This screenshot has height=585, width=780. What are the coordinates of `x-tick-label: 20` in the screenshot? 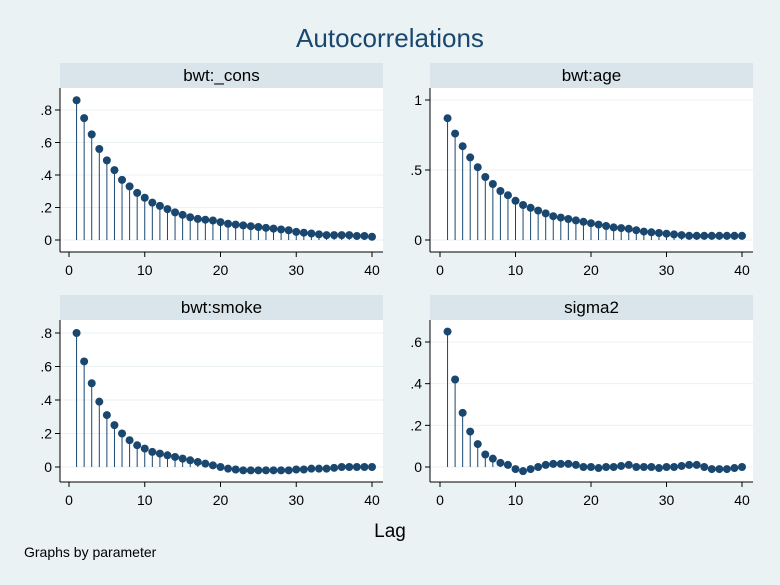 It's located at (221, 500).